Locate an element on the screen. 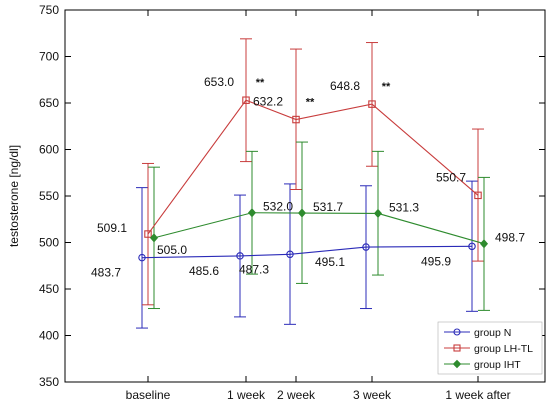  data-label: 487.3 is located at coordinates (254, 269).